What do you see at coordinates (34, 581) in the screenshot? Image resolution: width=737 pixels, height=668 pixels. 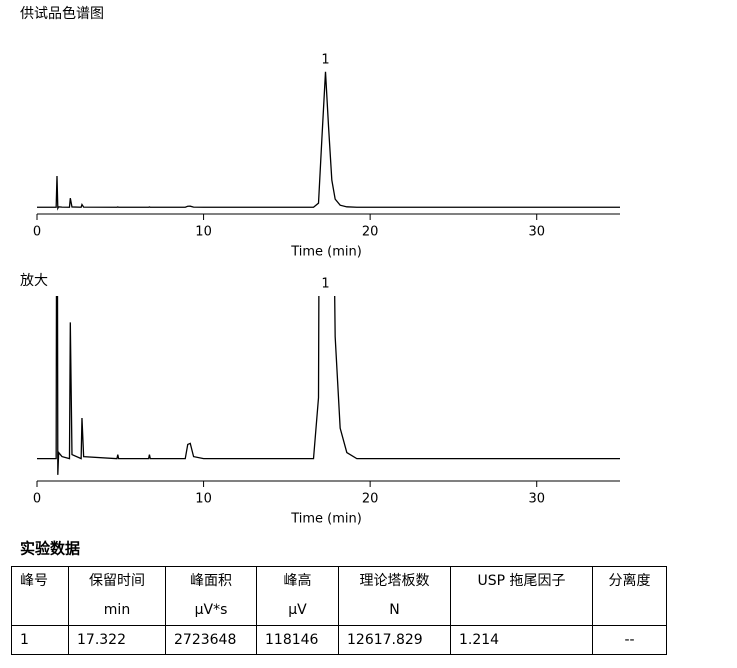 I see `header-name: 峰号` at bounding box center [34, 581].